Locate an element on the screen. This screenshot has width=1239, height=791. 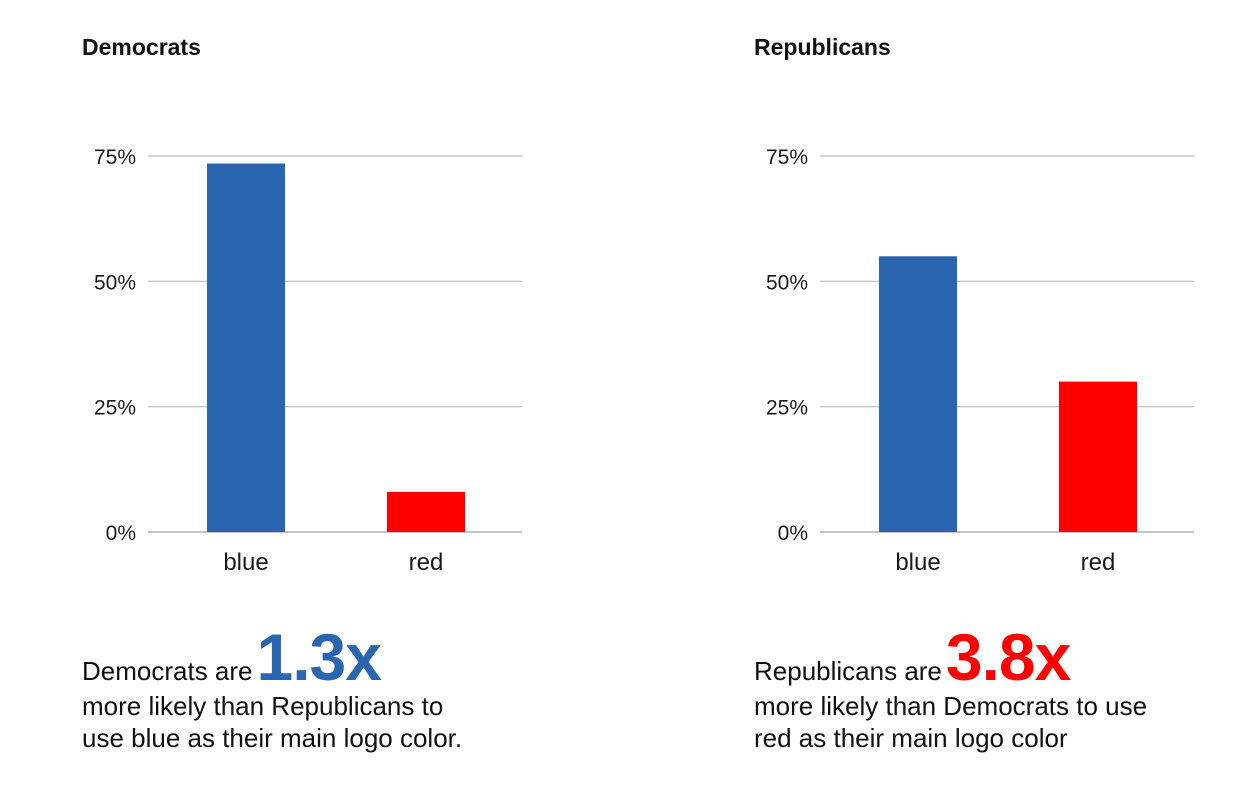
chart-title: Democrats is located at coordinates (141, 47).